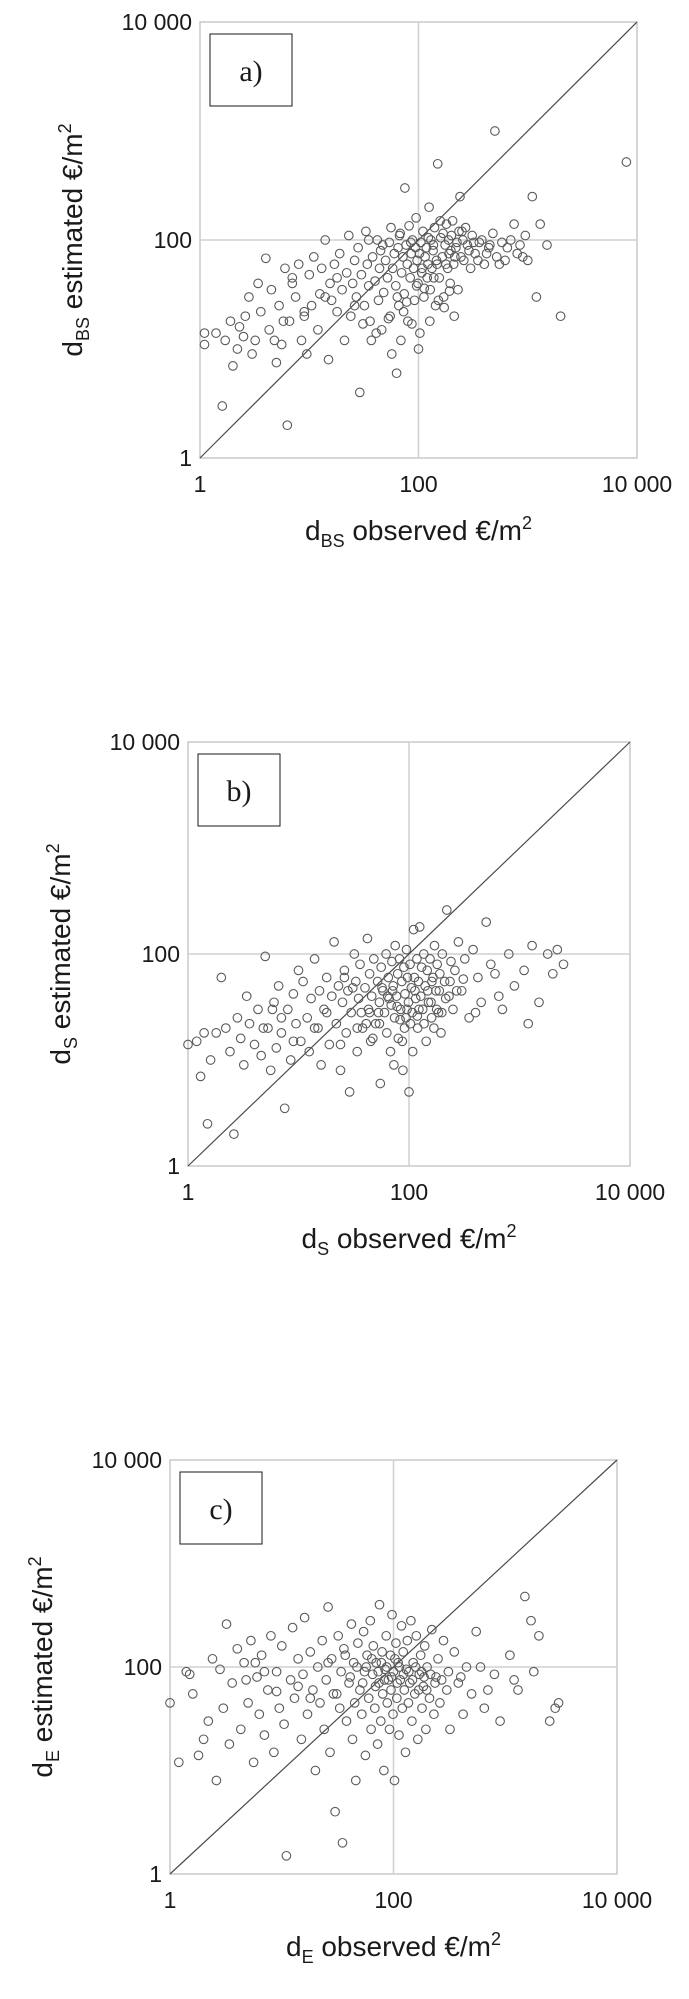  I want to click on x-axis-title-main: d, so click(309, 1238).